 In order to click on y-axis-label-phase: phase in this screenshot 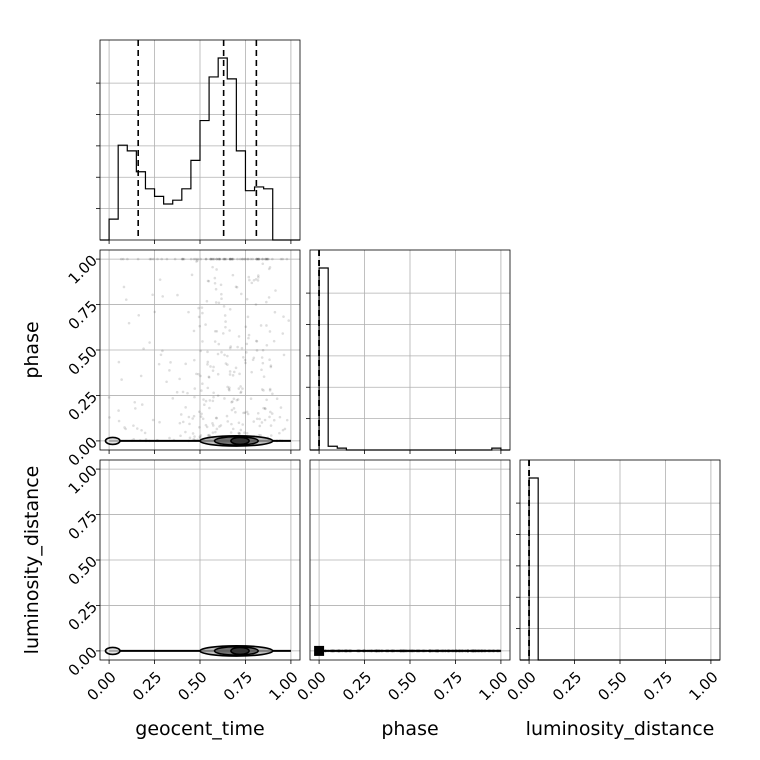, I will do `click(32, 349)`.